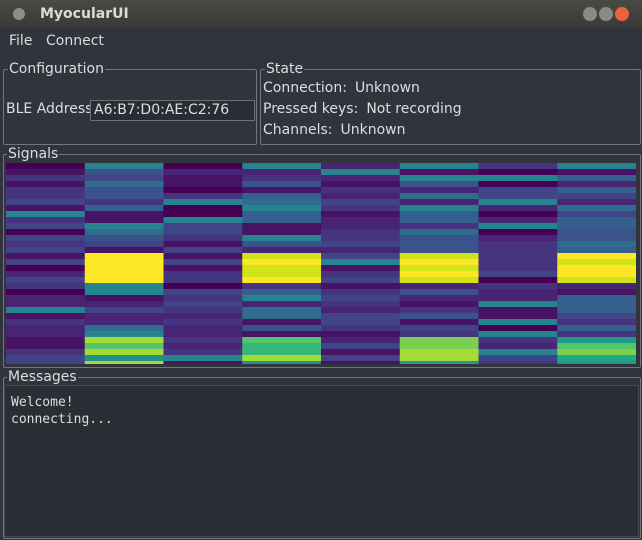 This screenshot has width=642, height=540. I want to click on group-title: Configuration, so click(56, 69).